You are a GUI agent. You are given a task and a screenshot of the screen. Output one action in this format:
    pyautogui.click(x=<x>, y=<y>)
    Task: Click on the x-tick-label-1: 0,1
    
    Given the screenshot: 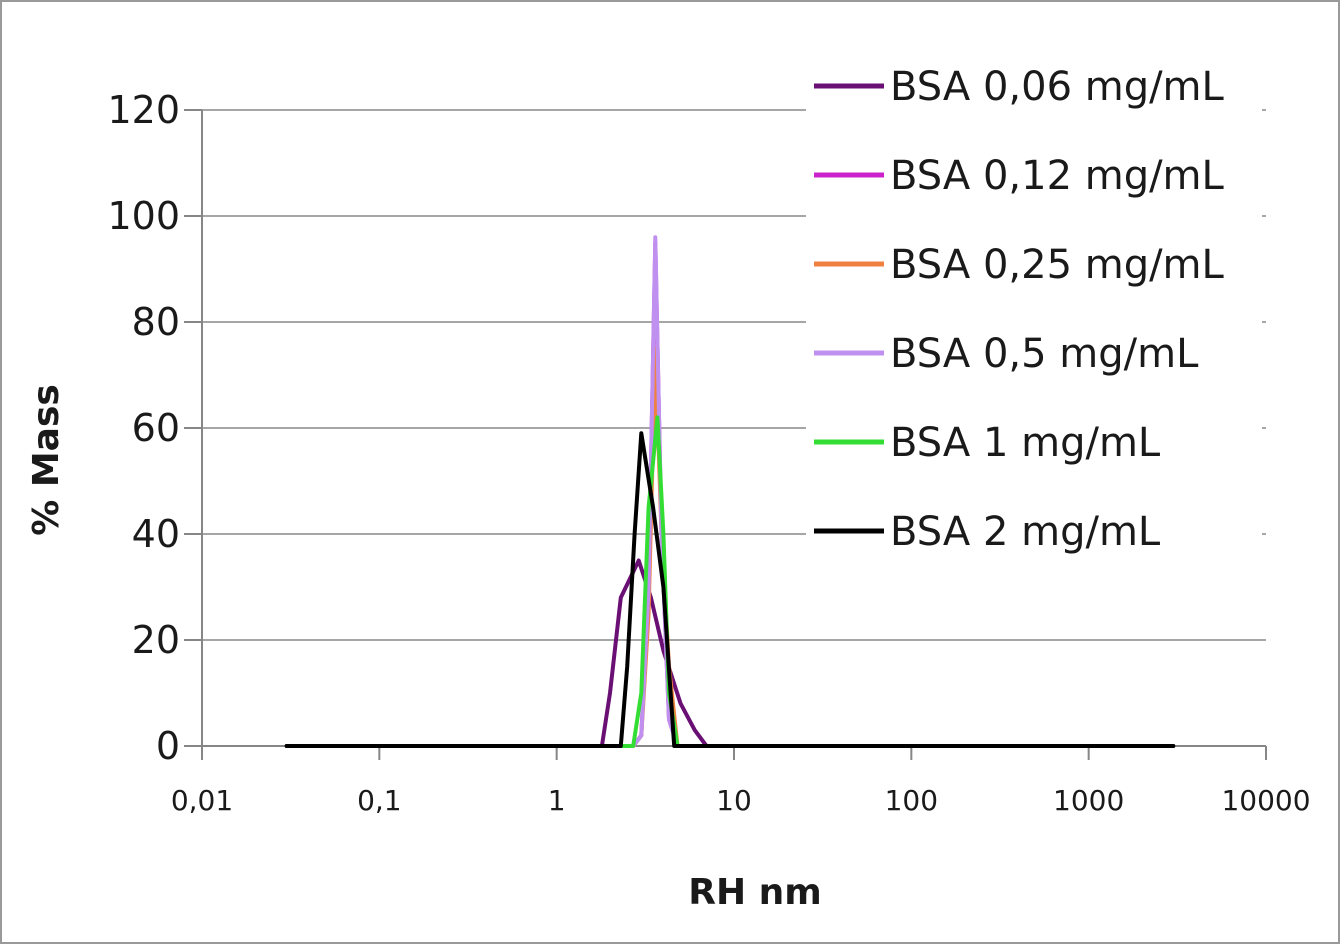 What is the action you would take?
    pyautogui.click(x=379, y=800)
    